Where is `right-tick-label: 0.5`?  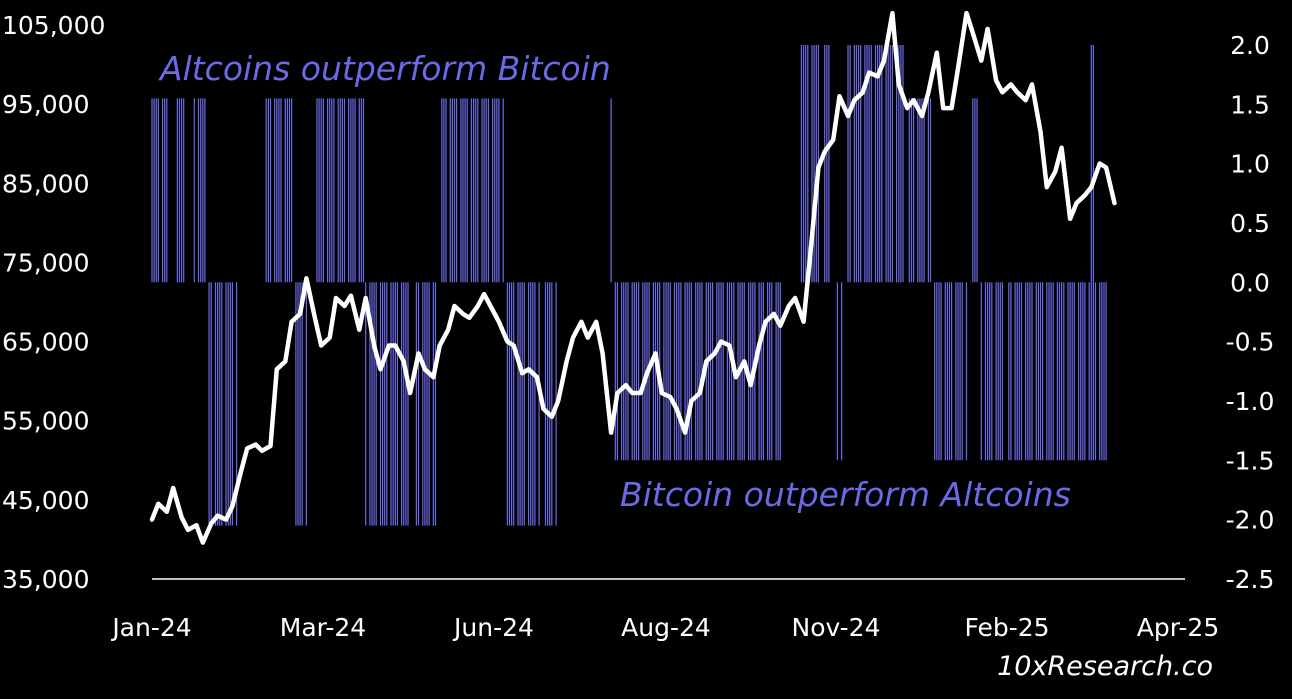
right-tick-label: 0.5 is located at coordinates (1250, 223).